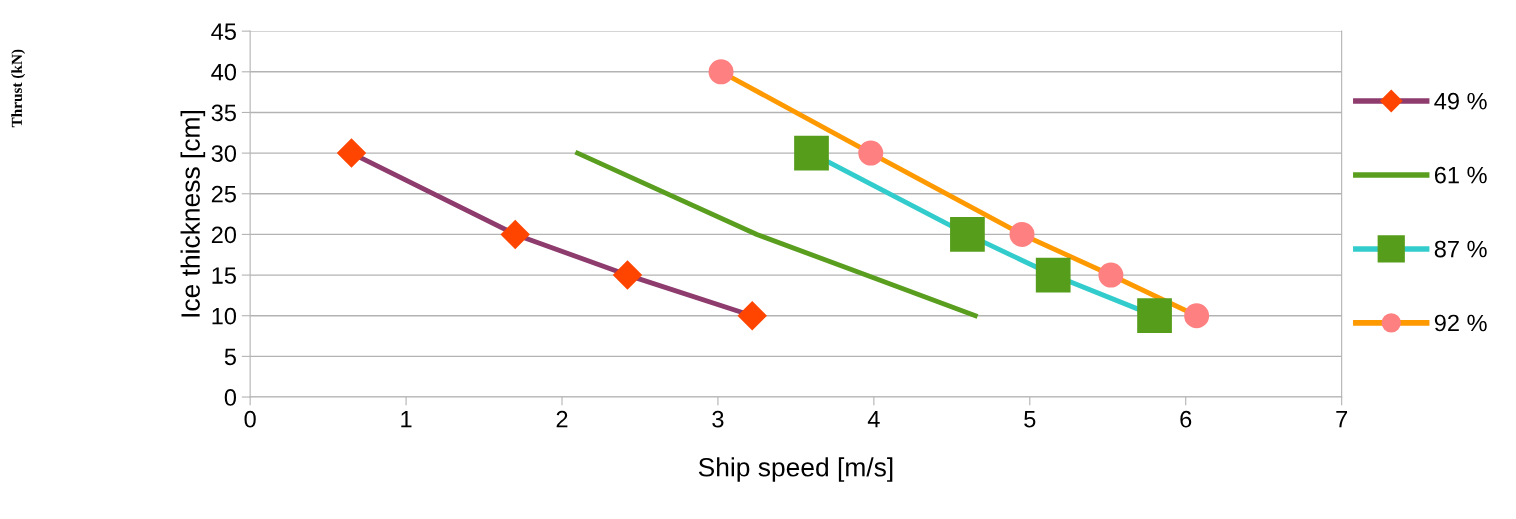  I want to click on y-tick-label: 0, so click(230, 397).